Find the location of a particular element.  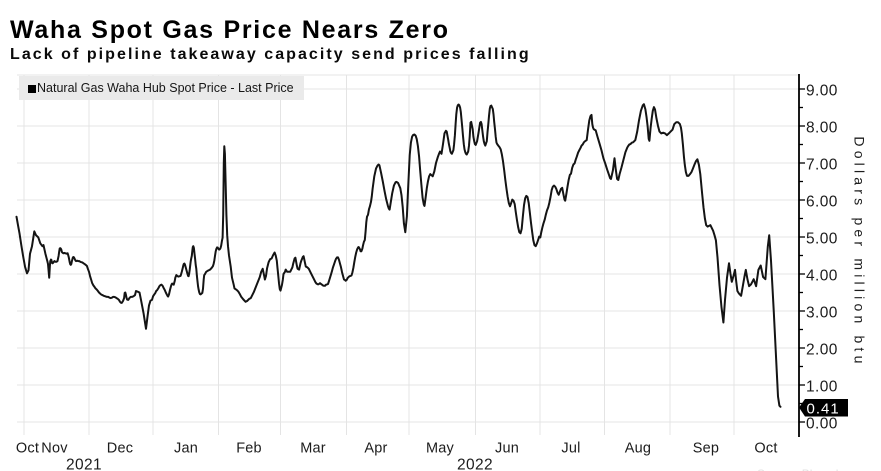

svg-text: 5.00 is located at coordinates (822, 239).